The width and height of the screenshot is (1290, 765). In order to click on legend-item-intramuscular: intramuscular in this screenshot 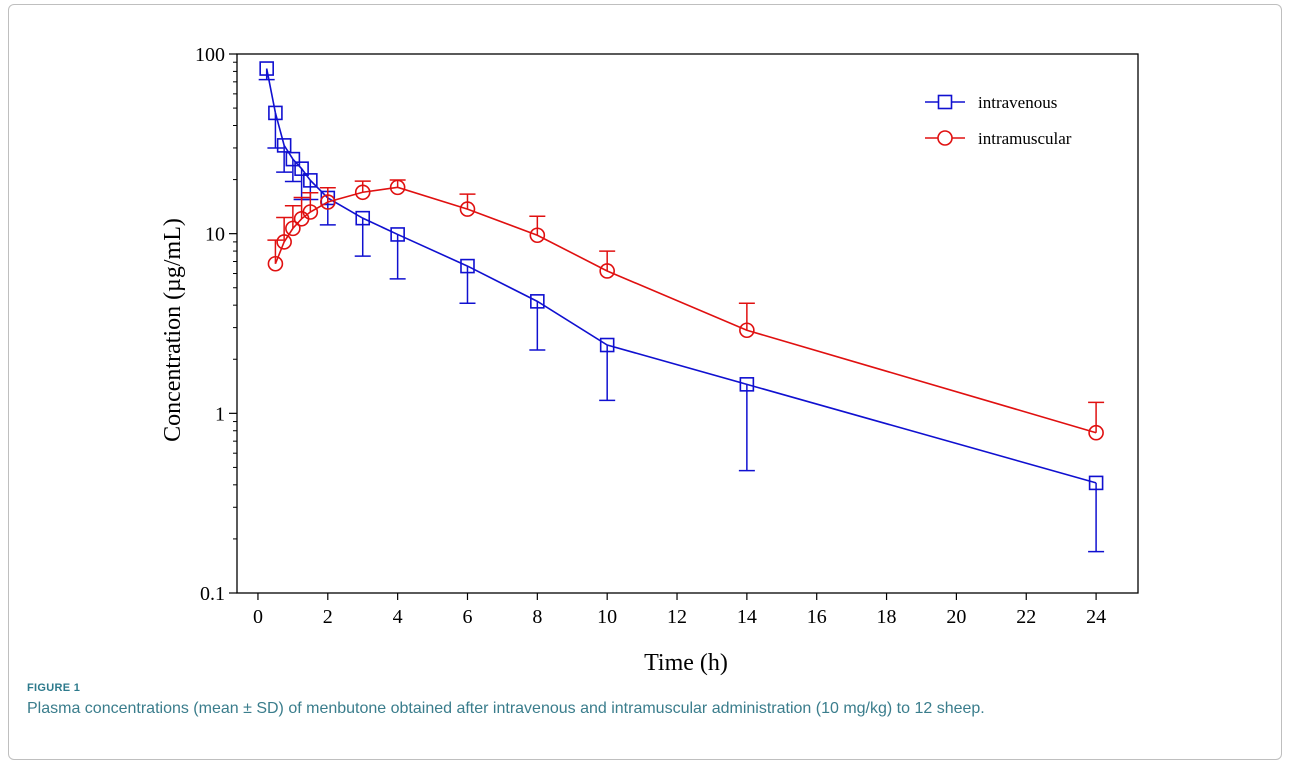, I will do `click(998, 138)`.